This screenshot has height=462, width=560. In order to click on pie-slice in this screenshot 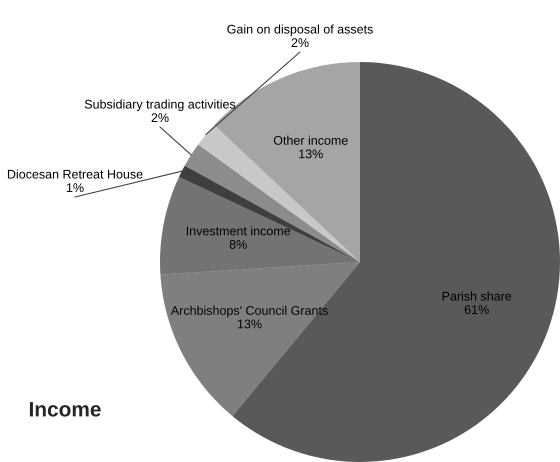, I will do `click(272, 203)`.